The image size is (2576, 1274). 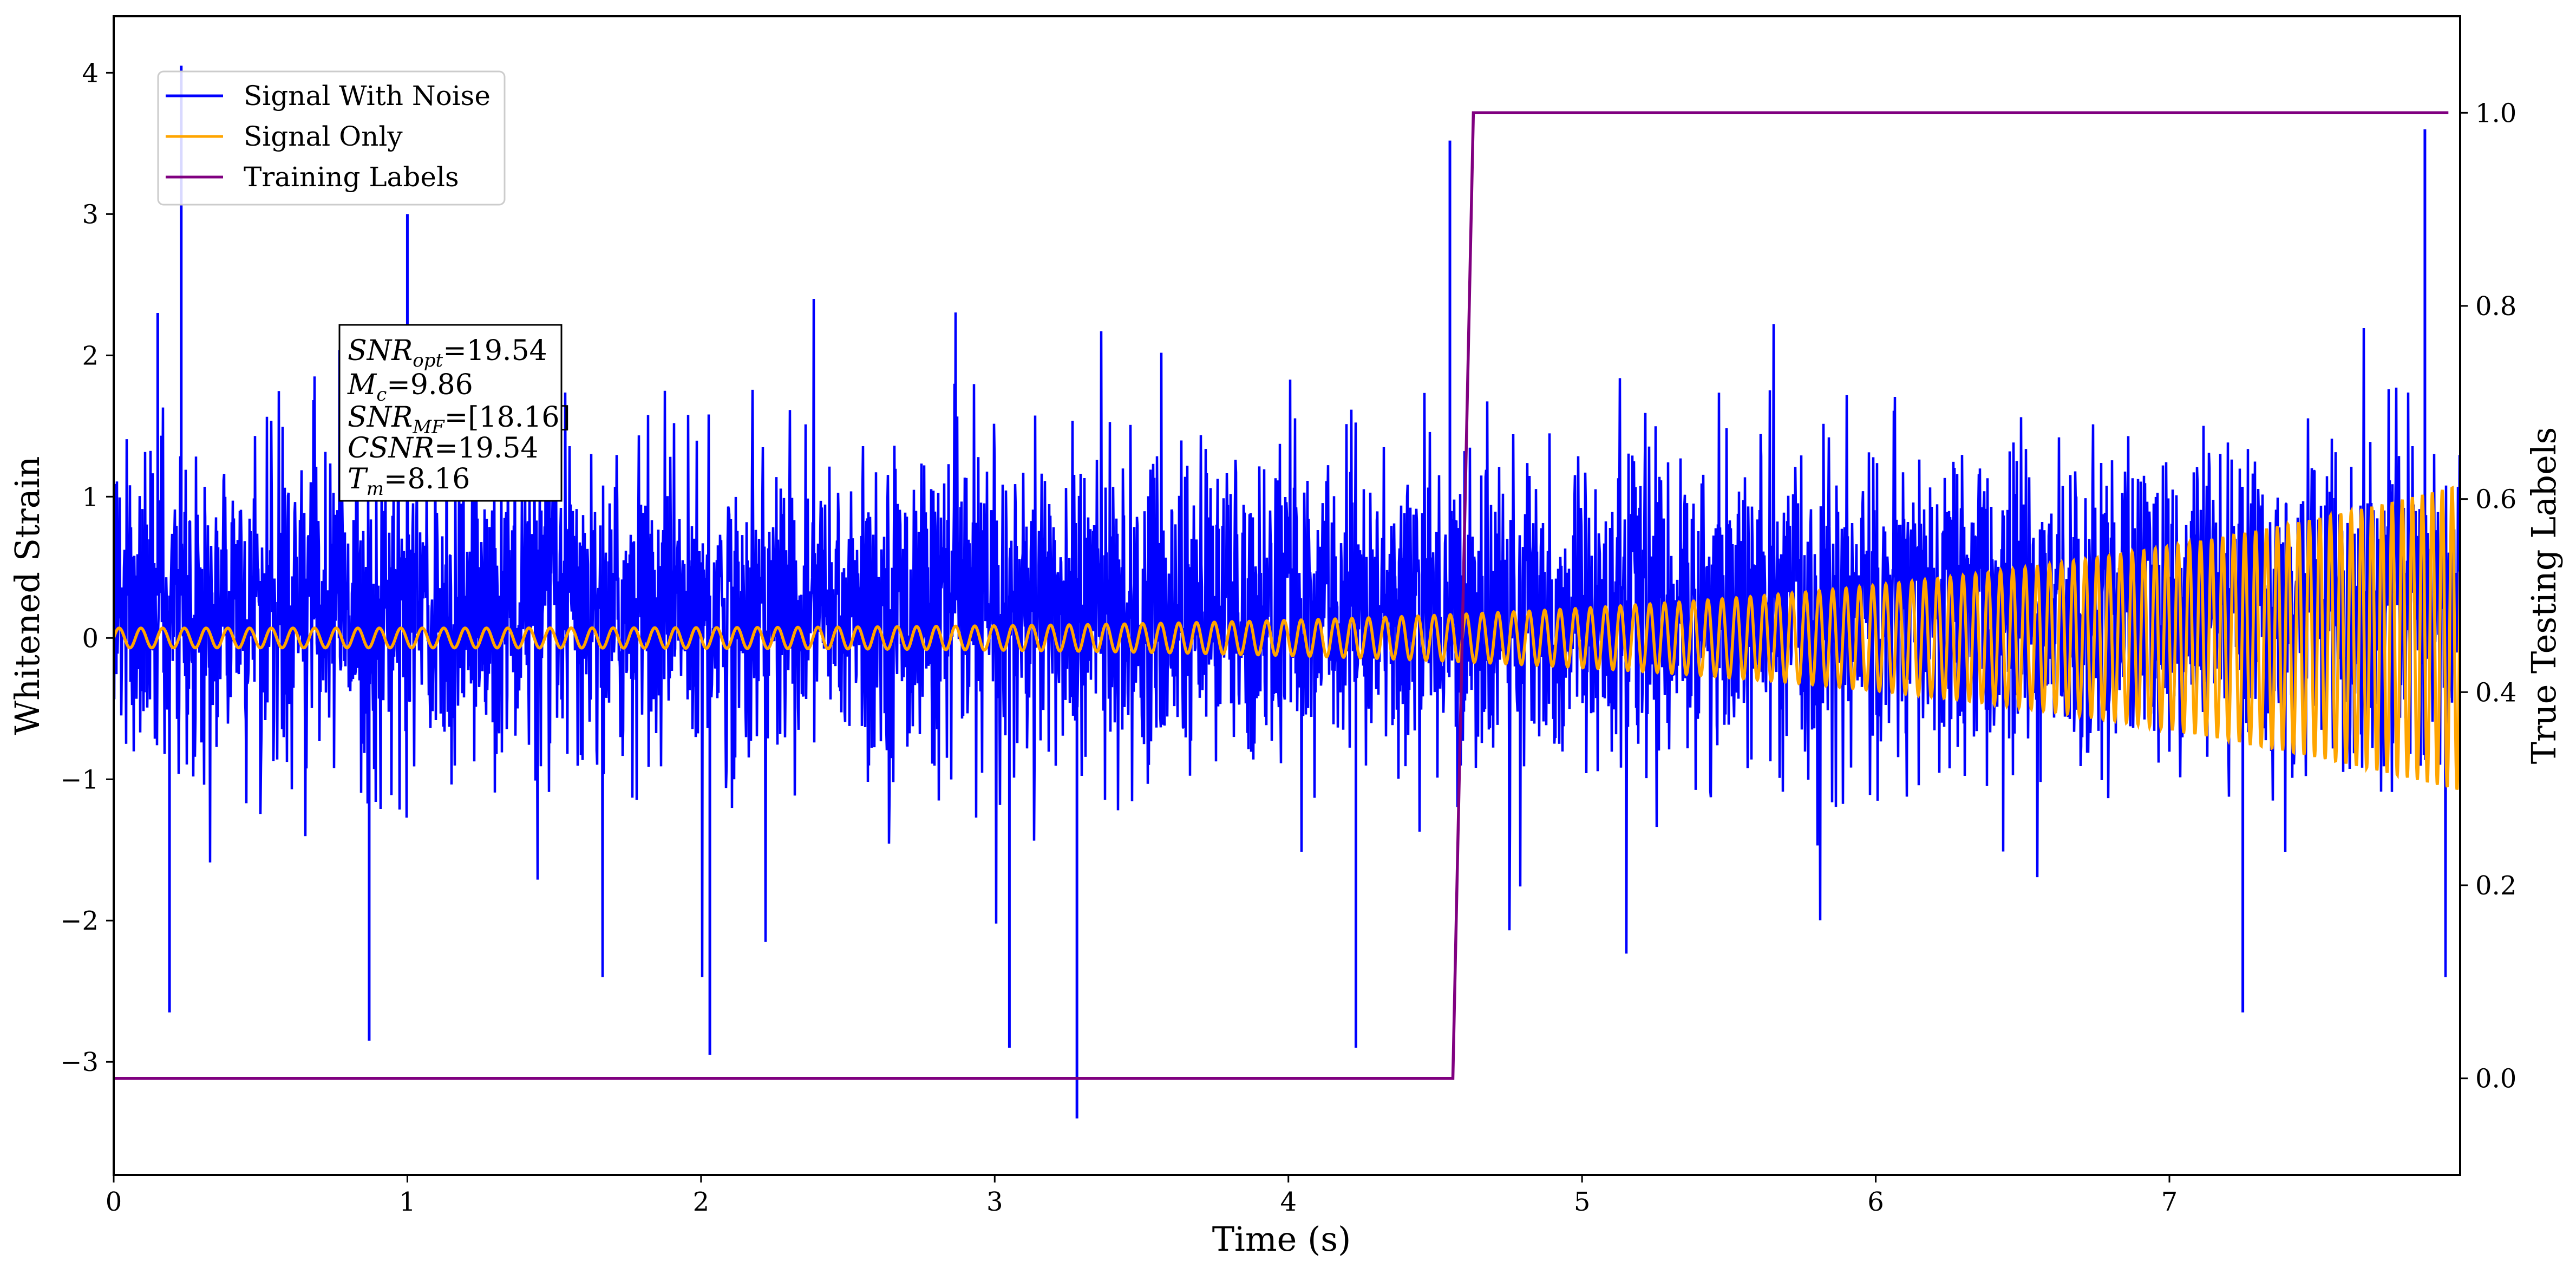 I want to click on annotation-frame, so click(x=450, y=413).